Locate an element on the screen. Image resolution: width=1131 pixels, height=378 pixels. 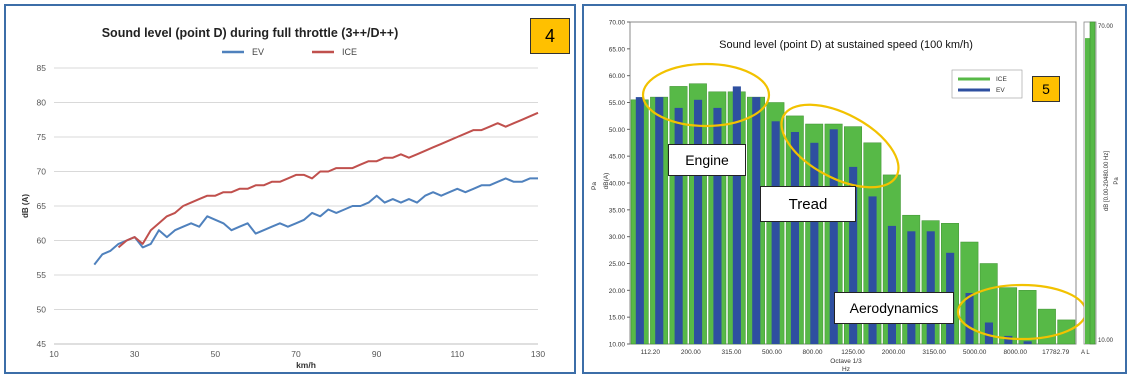
x-tick-label: 800.00 is located at coordinates (813, 352).